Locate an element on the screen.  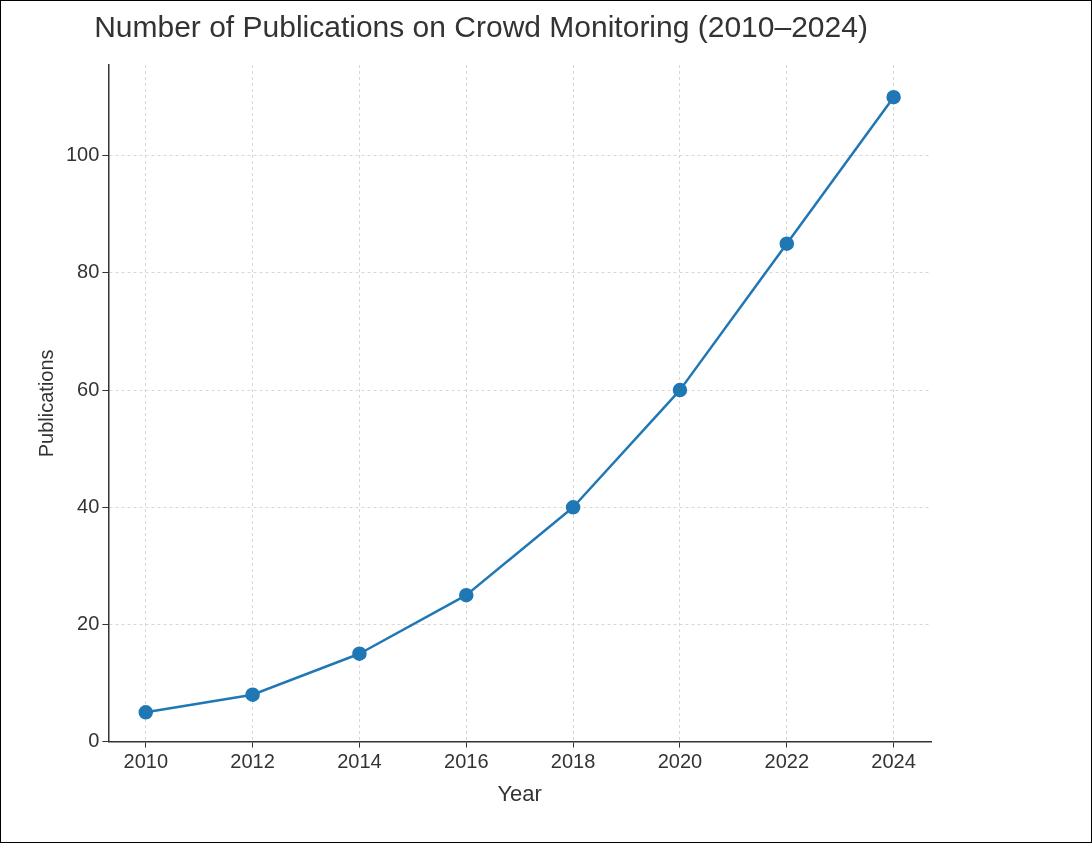
x-tick-label: 2014 is located at coordinates (359, 761).